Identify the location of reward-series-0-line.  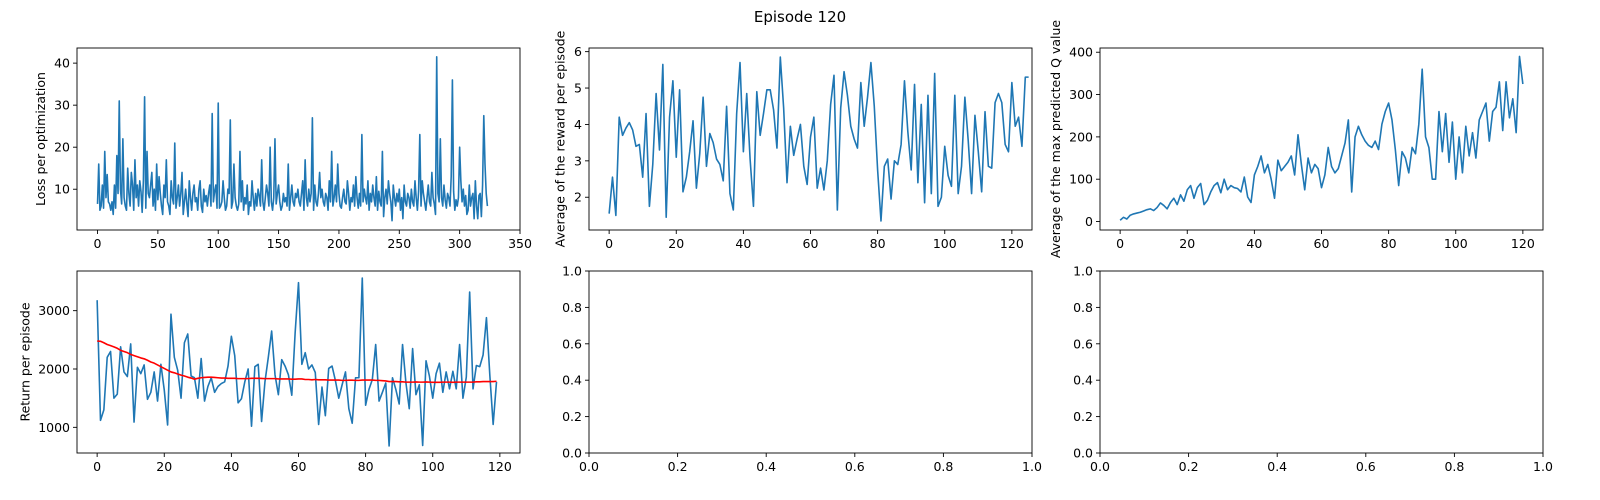
(818, 139).